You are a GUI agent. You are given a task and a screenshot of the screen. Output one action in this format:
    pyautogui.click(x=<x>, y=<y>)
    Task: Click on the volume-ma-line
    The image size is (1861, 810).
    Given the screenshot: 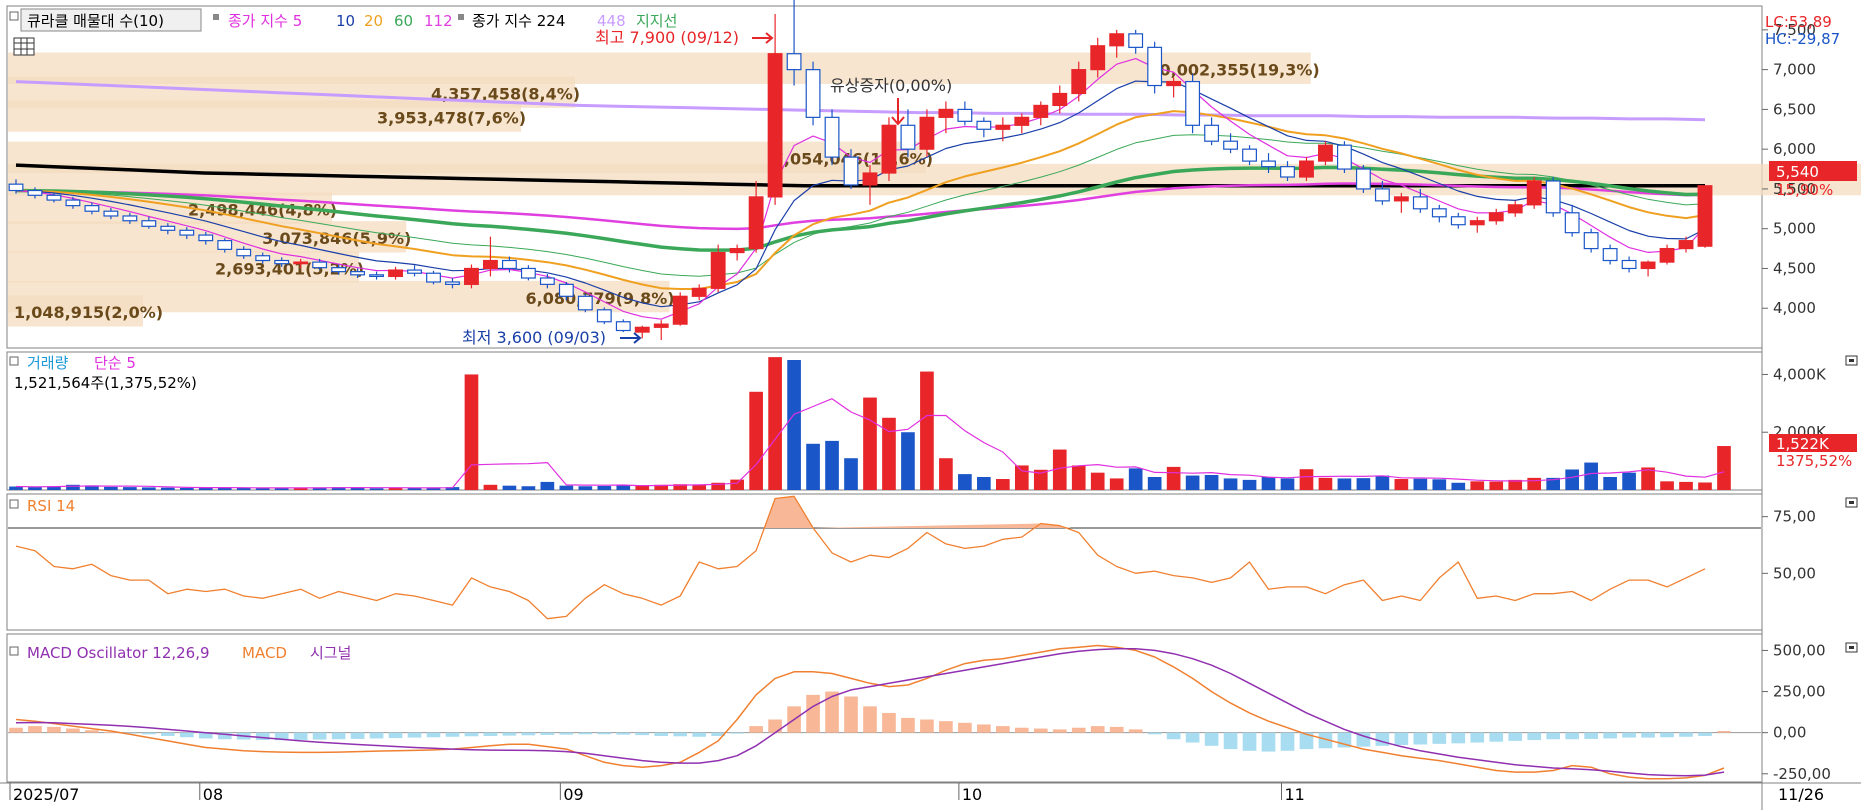 What is the action you would take?
    pyautogui.click(x=870, y=443)
    